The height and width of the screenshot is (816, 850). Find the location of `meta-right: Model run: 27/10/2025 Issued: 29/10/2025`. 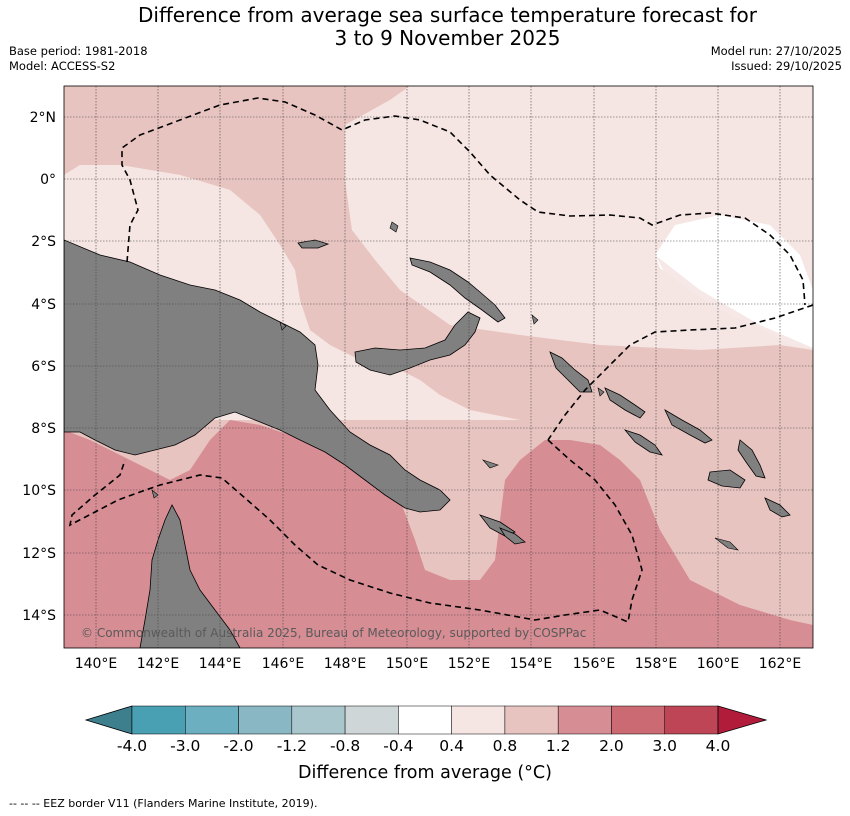

meta-right: Model run: 27/10/2025 Issued: 29/10/2025 is located at coordinates (776, 59).